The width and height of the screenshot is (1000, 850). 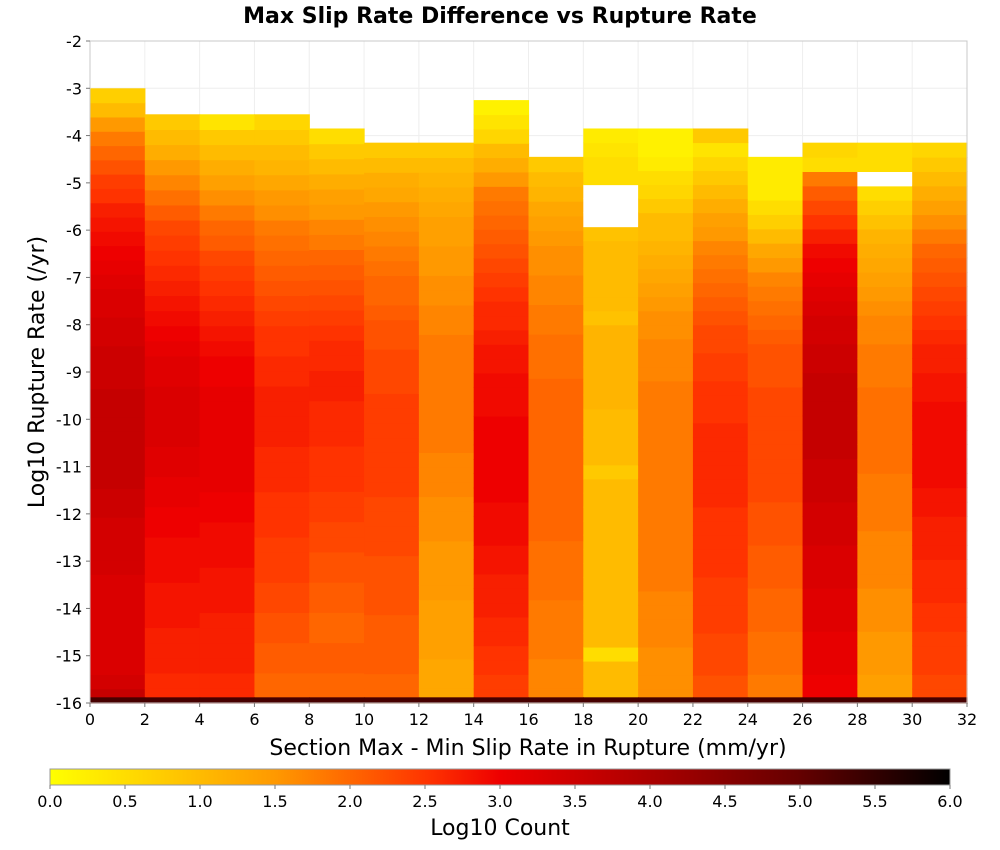 What do you see at coordinates (949, 801) in the screenshot?
I see `colorbar-tick-label: 6.0` at bounding box center [949, 801].